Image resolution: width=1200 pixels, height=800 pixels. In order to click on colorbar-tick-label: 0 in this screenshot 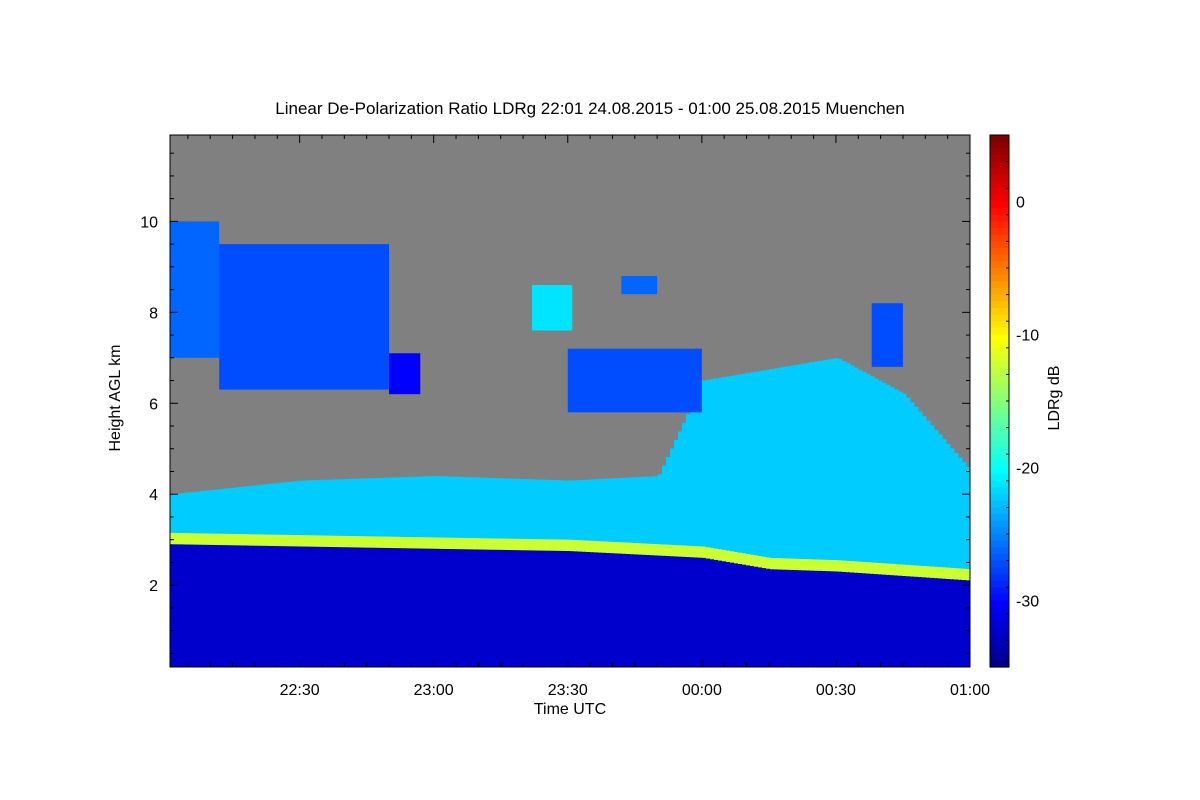, I will do `click(1020, 203)`.